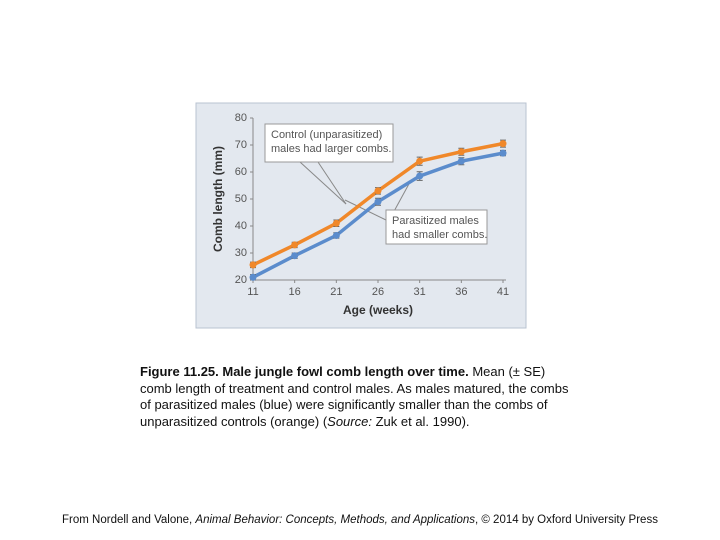 The width and height of the screenshot is (720, 540). Describe the element at coordinates (241, 280) in the screenshot. I see `y-tick-label: 20` at that location.